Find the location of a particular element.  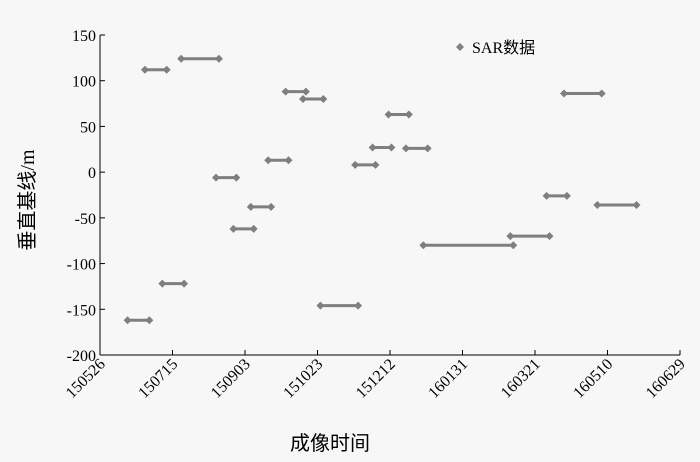

y-tick-label: -200 is located at coordinates (81, 356).